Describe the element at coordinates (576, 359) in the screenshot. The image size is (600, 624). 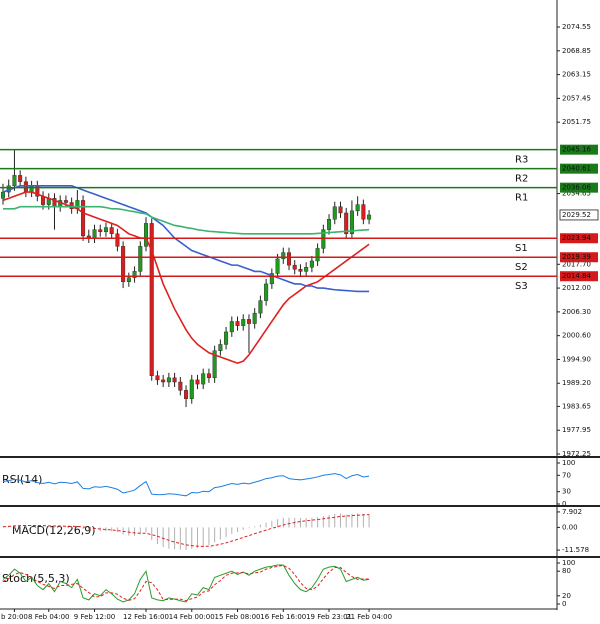
I see `y-tick-label: 1994.90` at that location.